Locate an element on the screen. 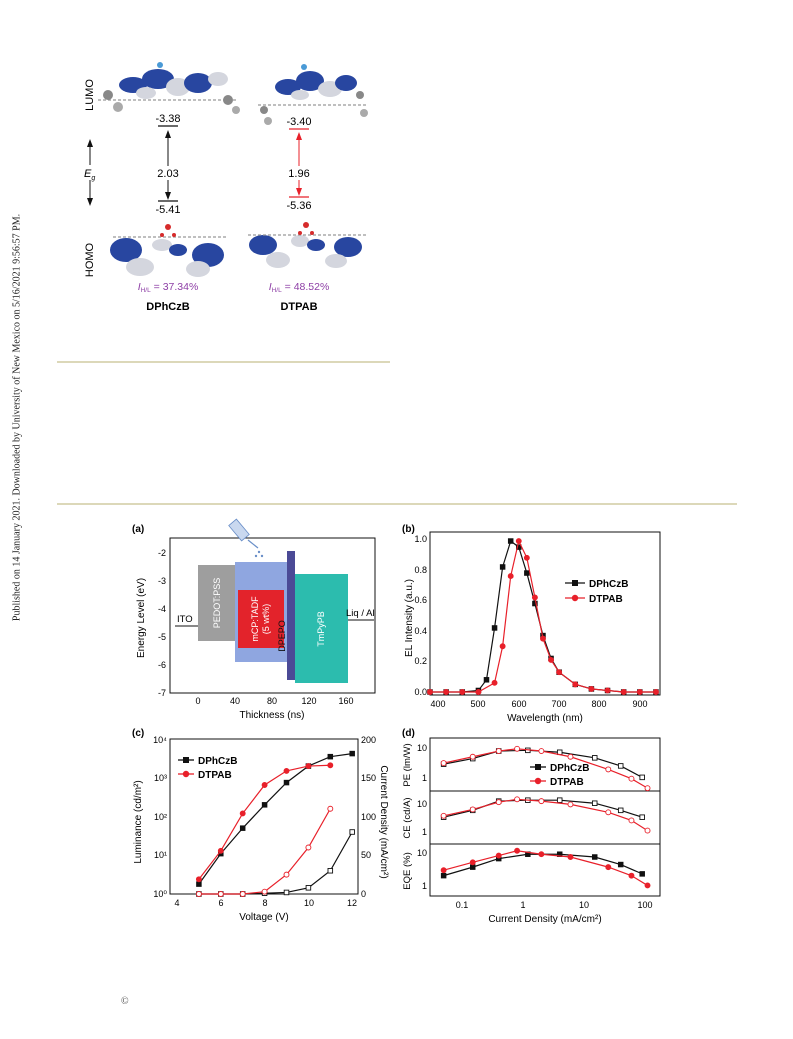 The width and height of the screenshot is (793, 1039). panel-c-ylabel-left: Luminance (cd/m²) is located at coordinates (138, 821).